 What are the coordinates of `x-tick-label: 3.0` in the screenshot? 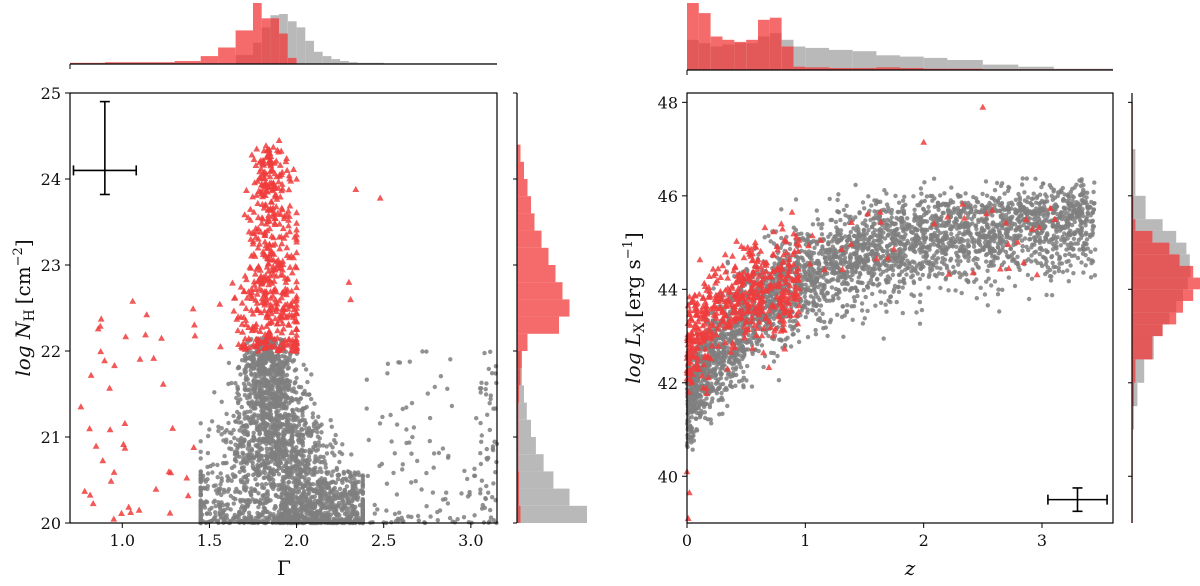 It's located at (470, 540).